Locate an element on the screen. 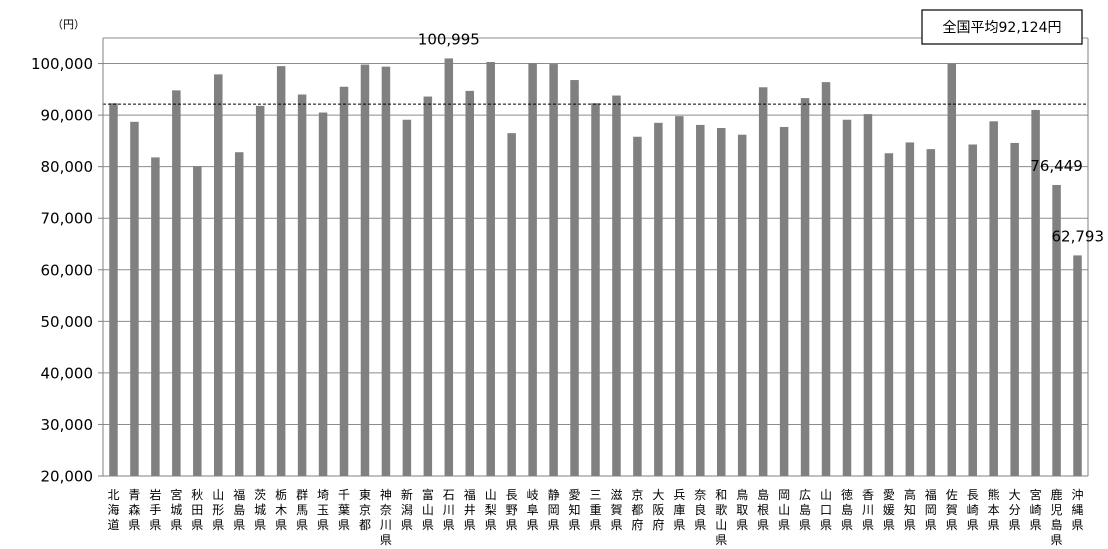  bar-石川県 is located at coordinates (449, 267).